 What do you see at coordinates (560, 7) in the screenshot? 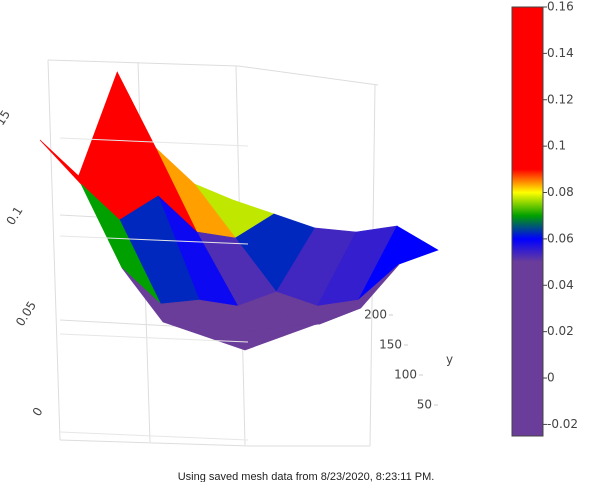
I see `colorbar-tick-label: 0.16` at bounding box center [560, 7].